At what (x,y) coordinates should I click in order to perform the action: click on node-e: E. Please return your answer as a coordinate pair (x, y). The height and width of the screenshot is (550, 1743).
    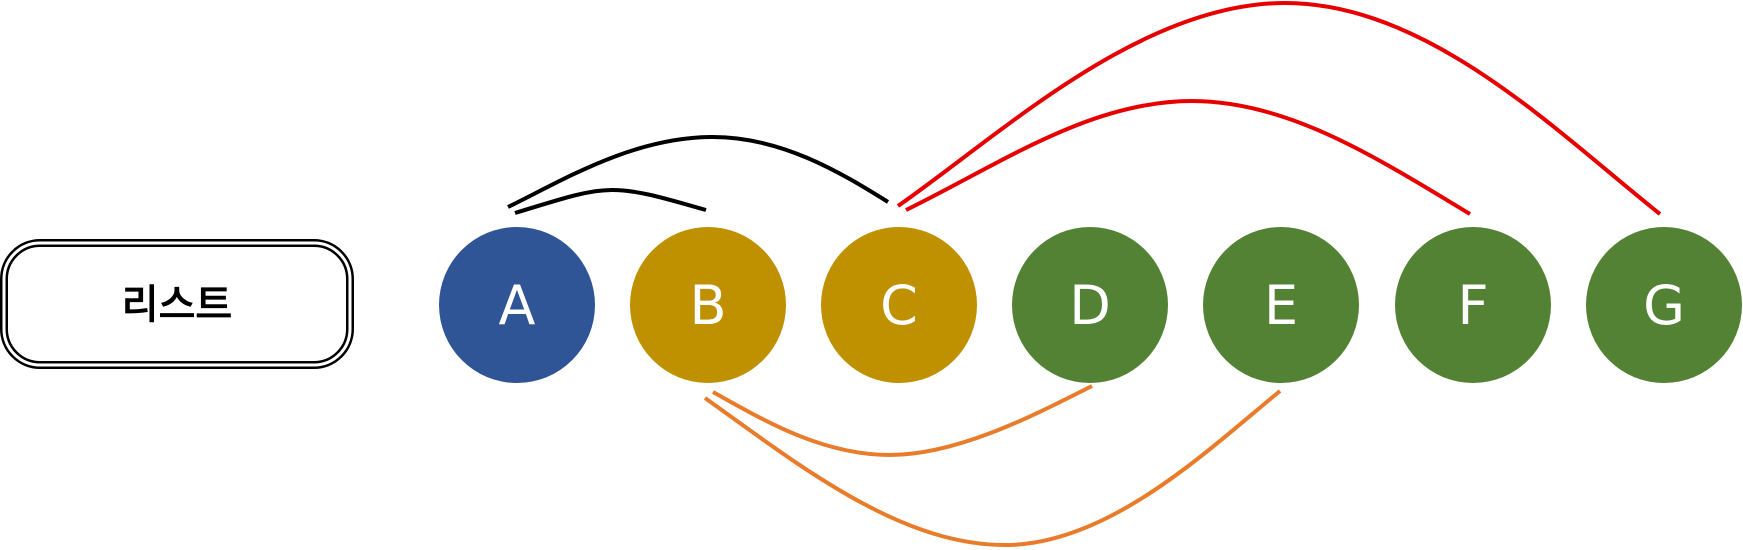
    Looking at the image, I should click on (1281, 305).